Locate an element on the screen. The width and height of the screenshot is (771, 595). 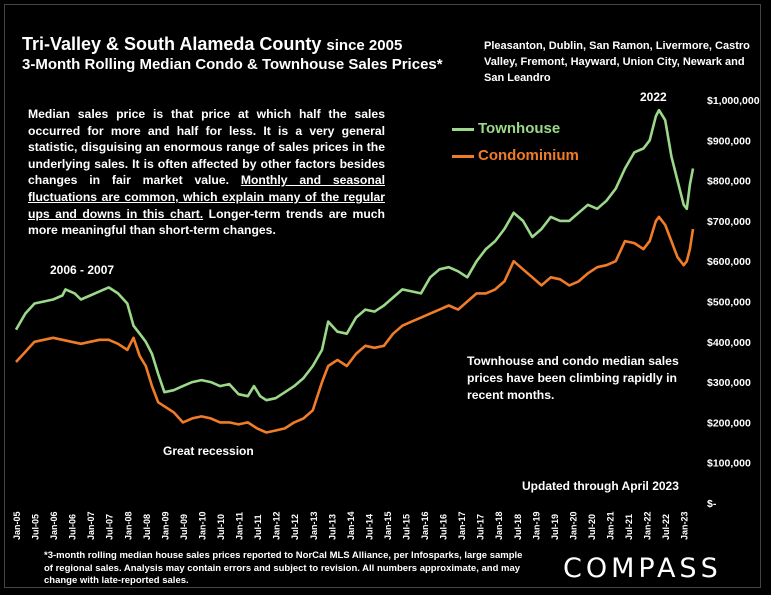
annotation-great-recession: Great recession is located at coordinates (208, 451).